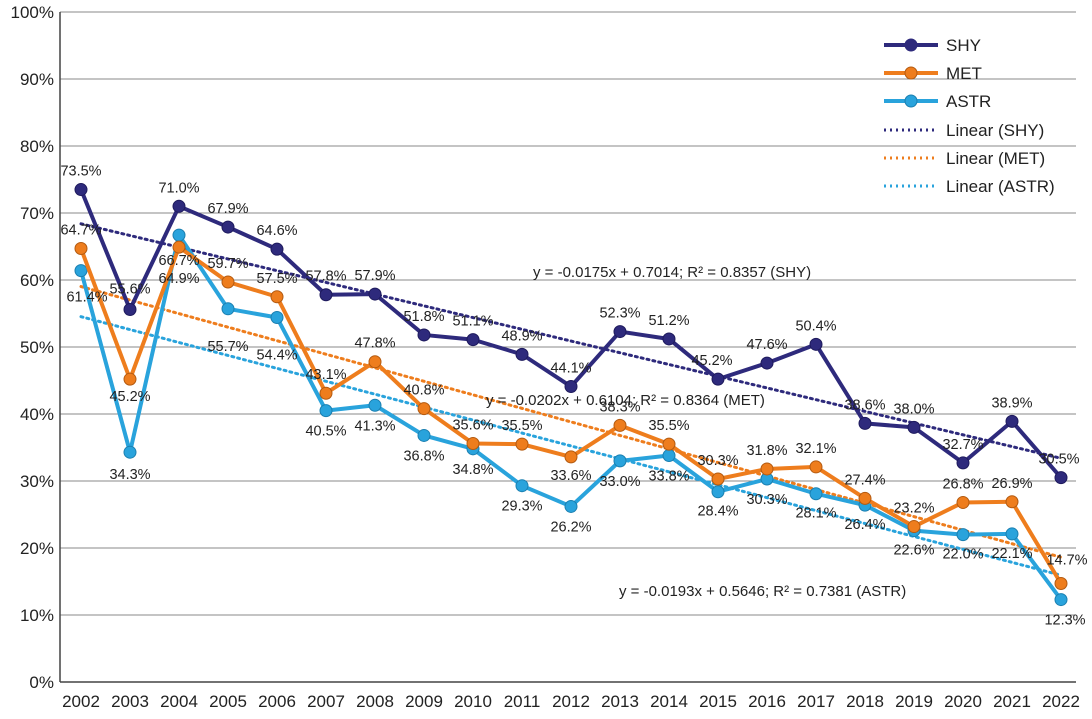 This screenshot has height=719, width=1092. I want to click on x-tick-label: 2011, so click(522, 701).